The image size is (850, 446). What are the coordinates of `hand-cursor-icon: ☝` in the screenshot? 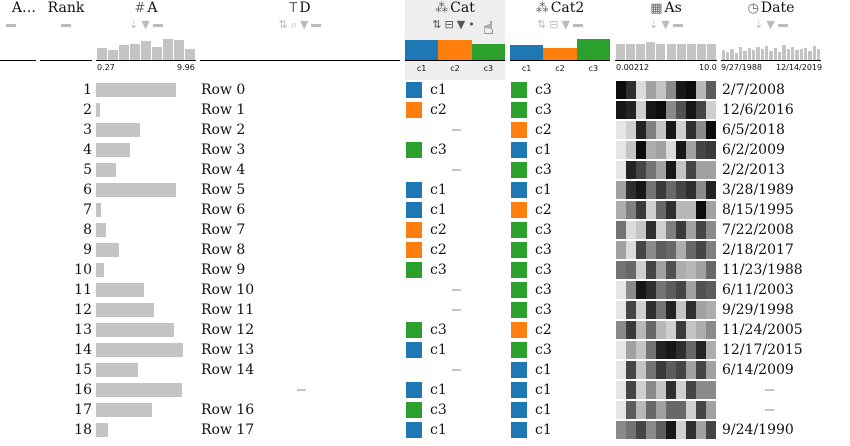 It's located at (488, 28).